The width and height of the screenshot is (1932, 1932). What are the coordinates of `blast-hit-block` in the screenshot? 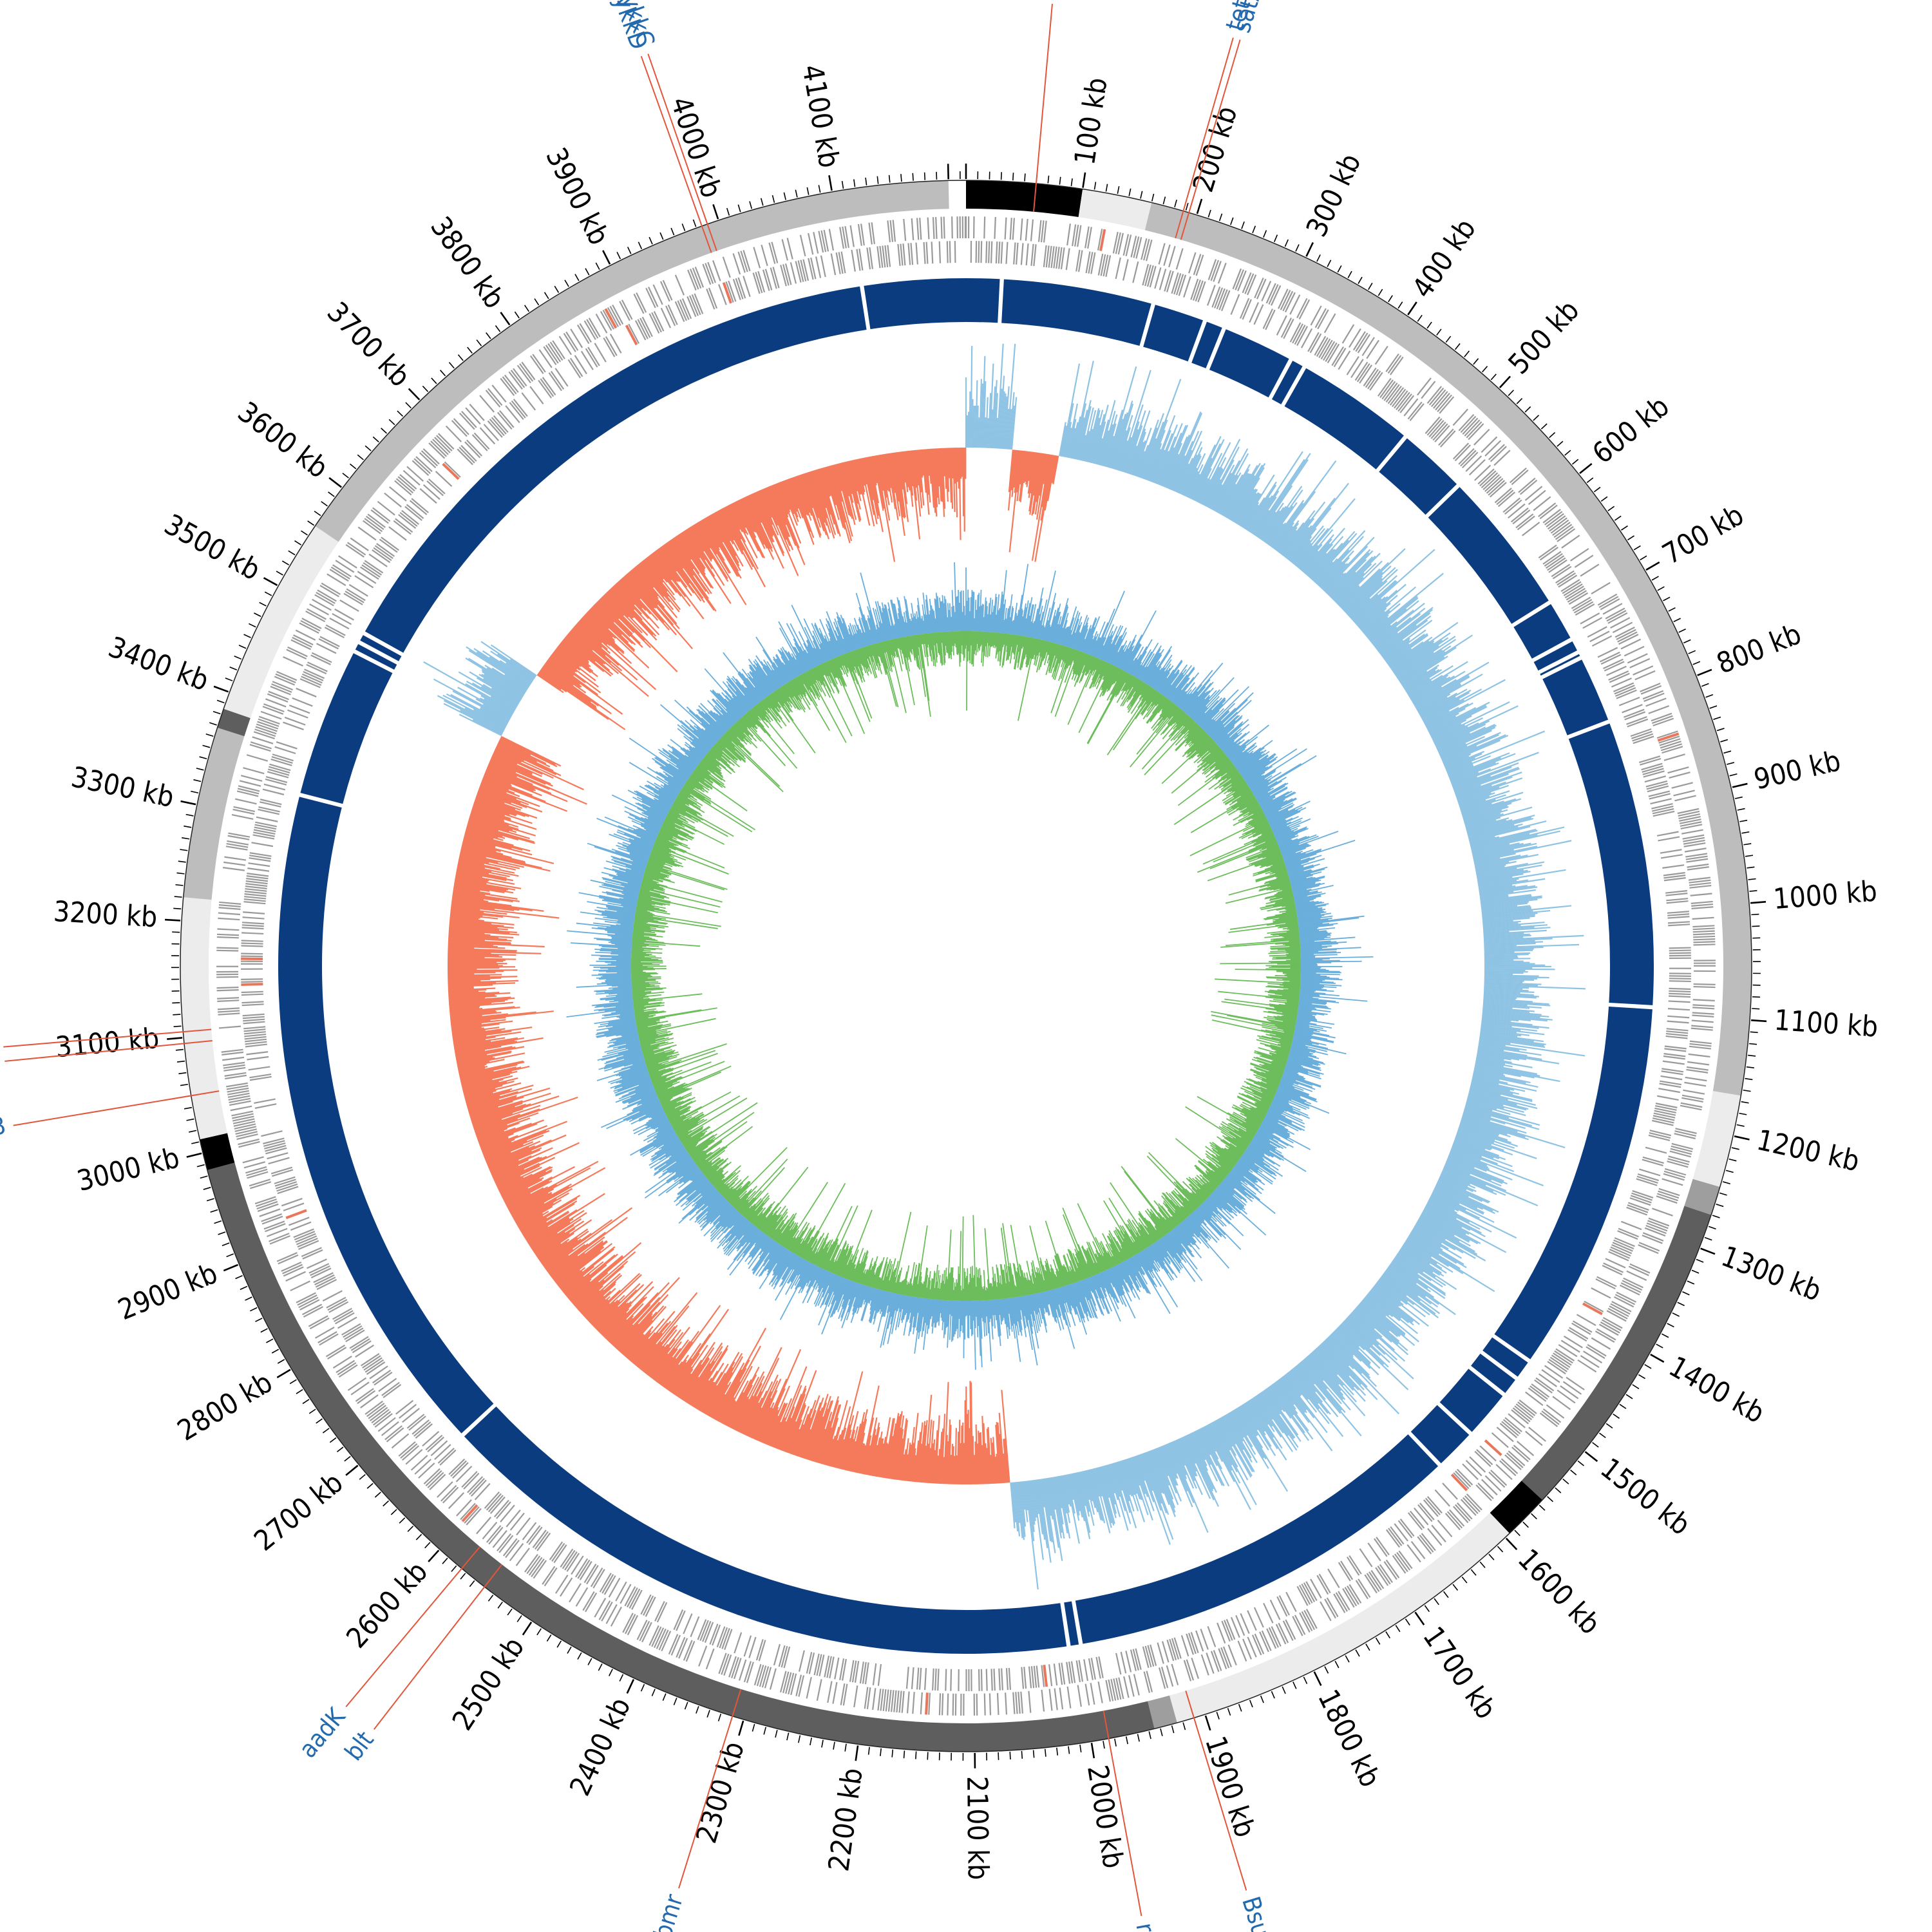 It's located at (386, 1115).